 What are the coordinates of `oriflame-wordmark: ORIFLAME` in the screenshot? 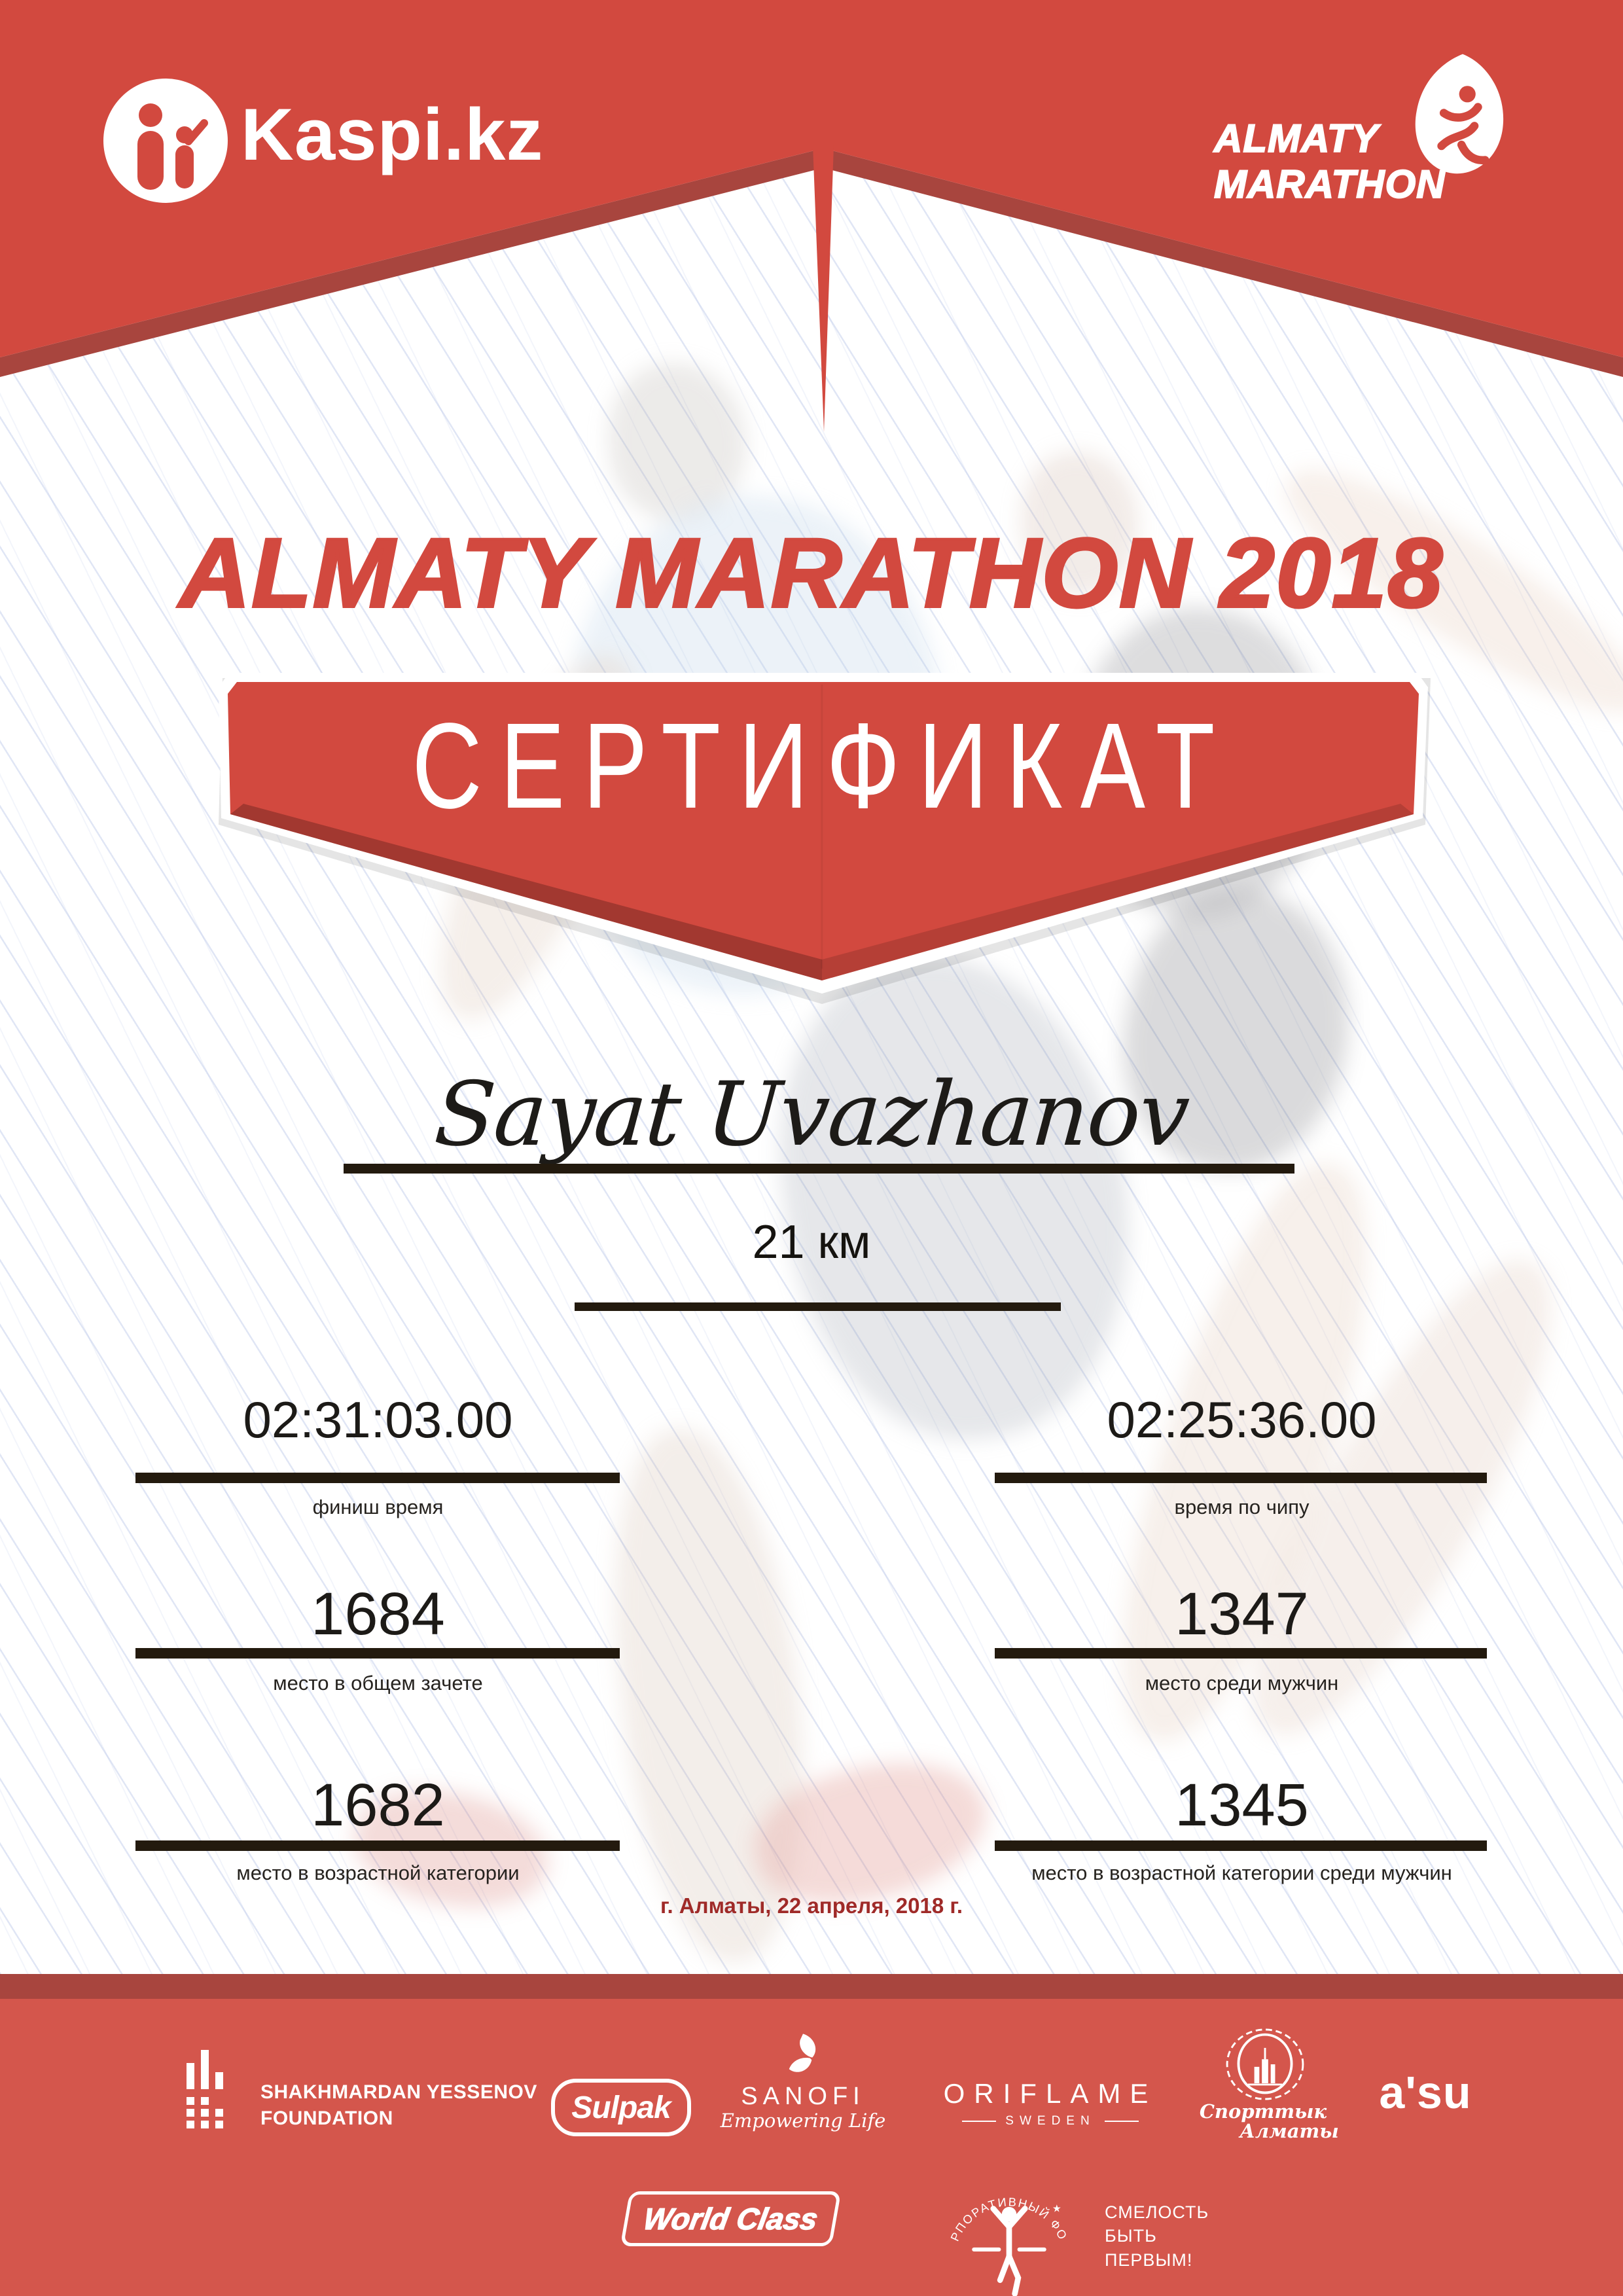 It's located at (1050, 2093).